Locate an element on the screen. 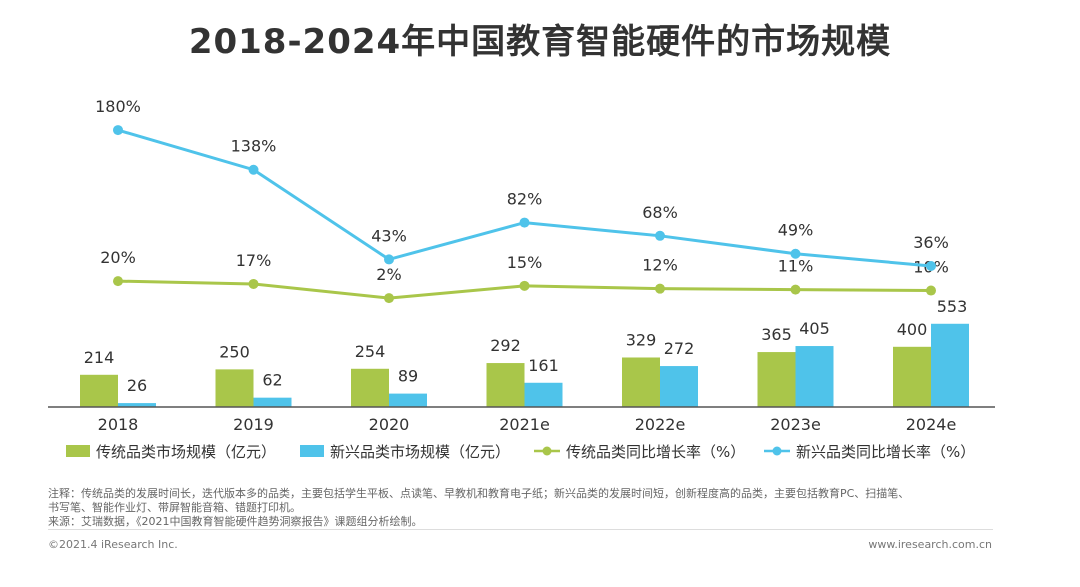  point-emerging-growth-2021e is located at coordinates (524, 222).